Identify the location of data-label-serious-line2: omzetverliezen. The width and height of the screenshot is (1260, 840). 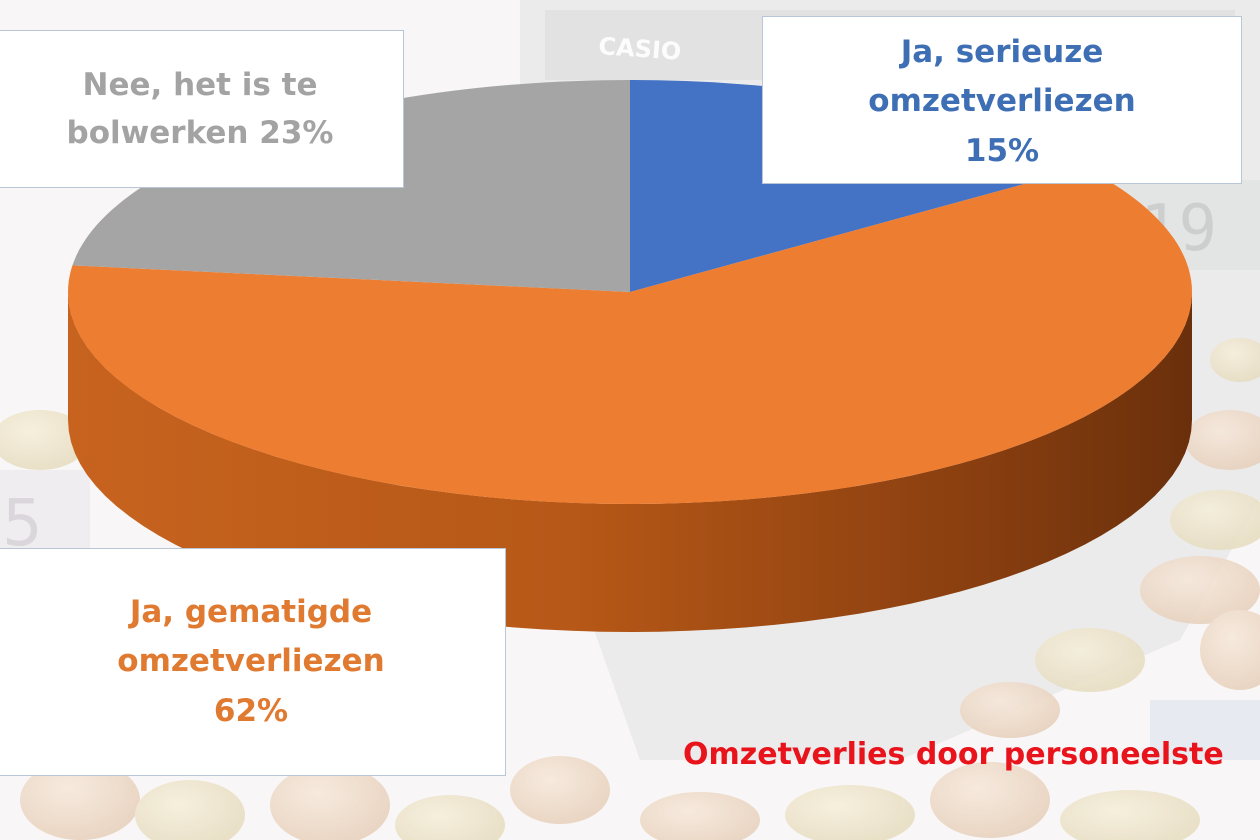
(1002, 101).